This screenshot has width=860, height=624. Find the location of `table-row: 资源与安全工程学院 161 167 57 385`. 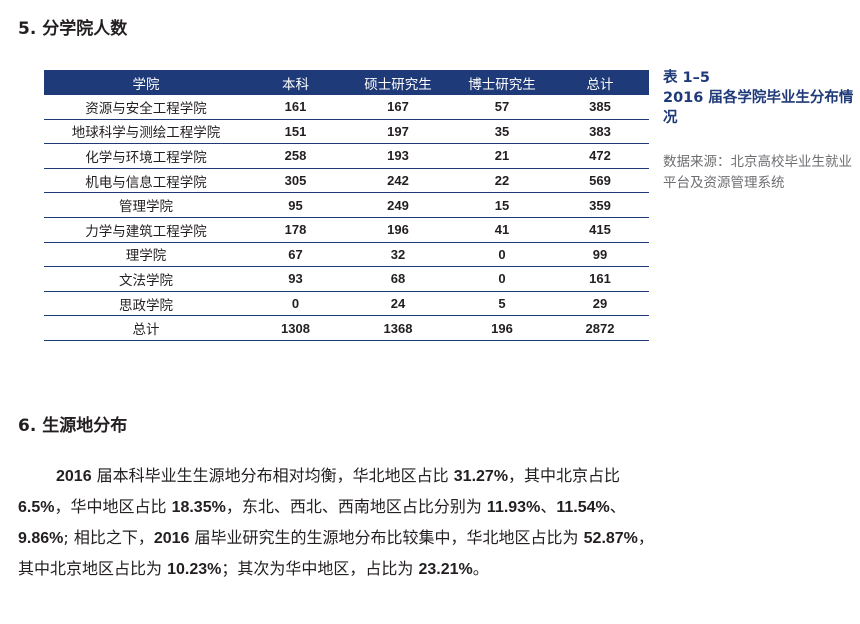

table-row: 资源与安全工程学院 161 167 57 385 is located at coordinates (346, 107).